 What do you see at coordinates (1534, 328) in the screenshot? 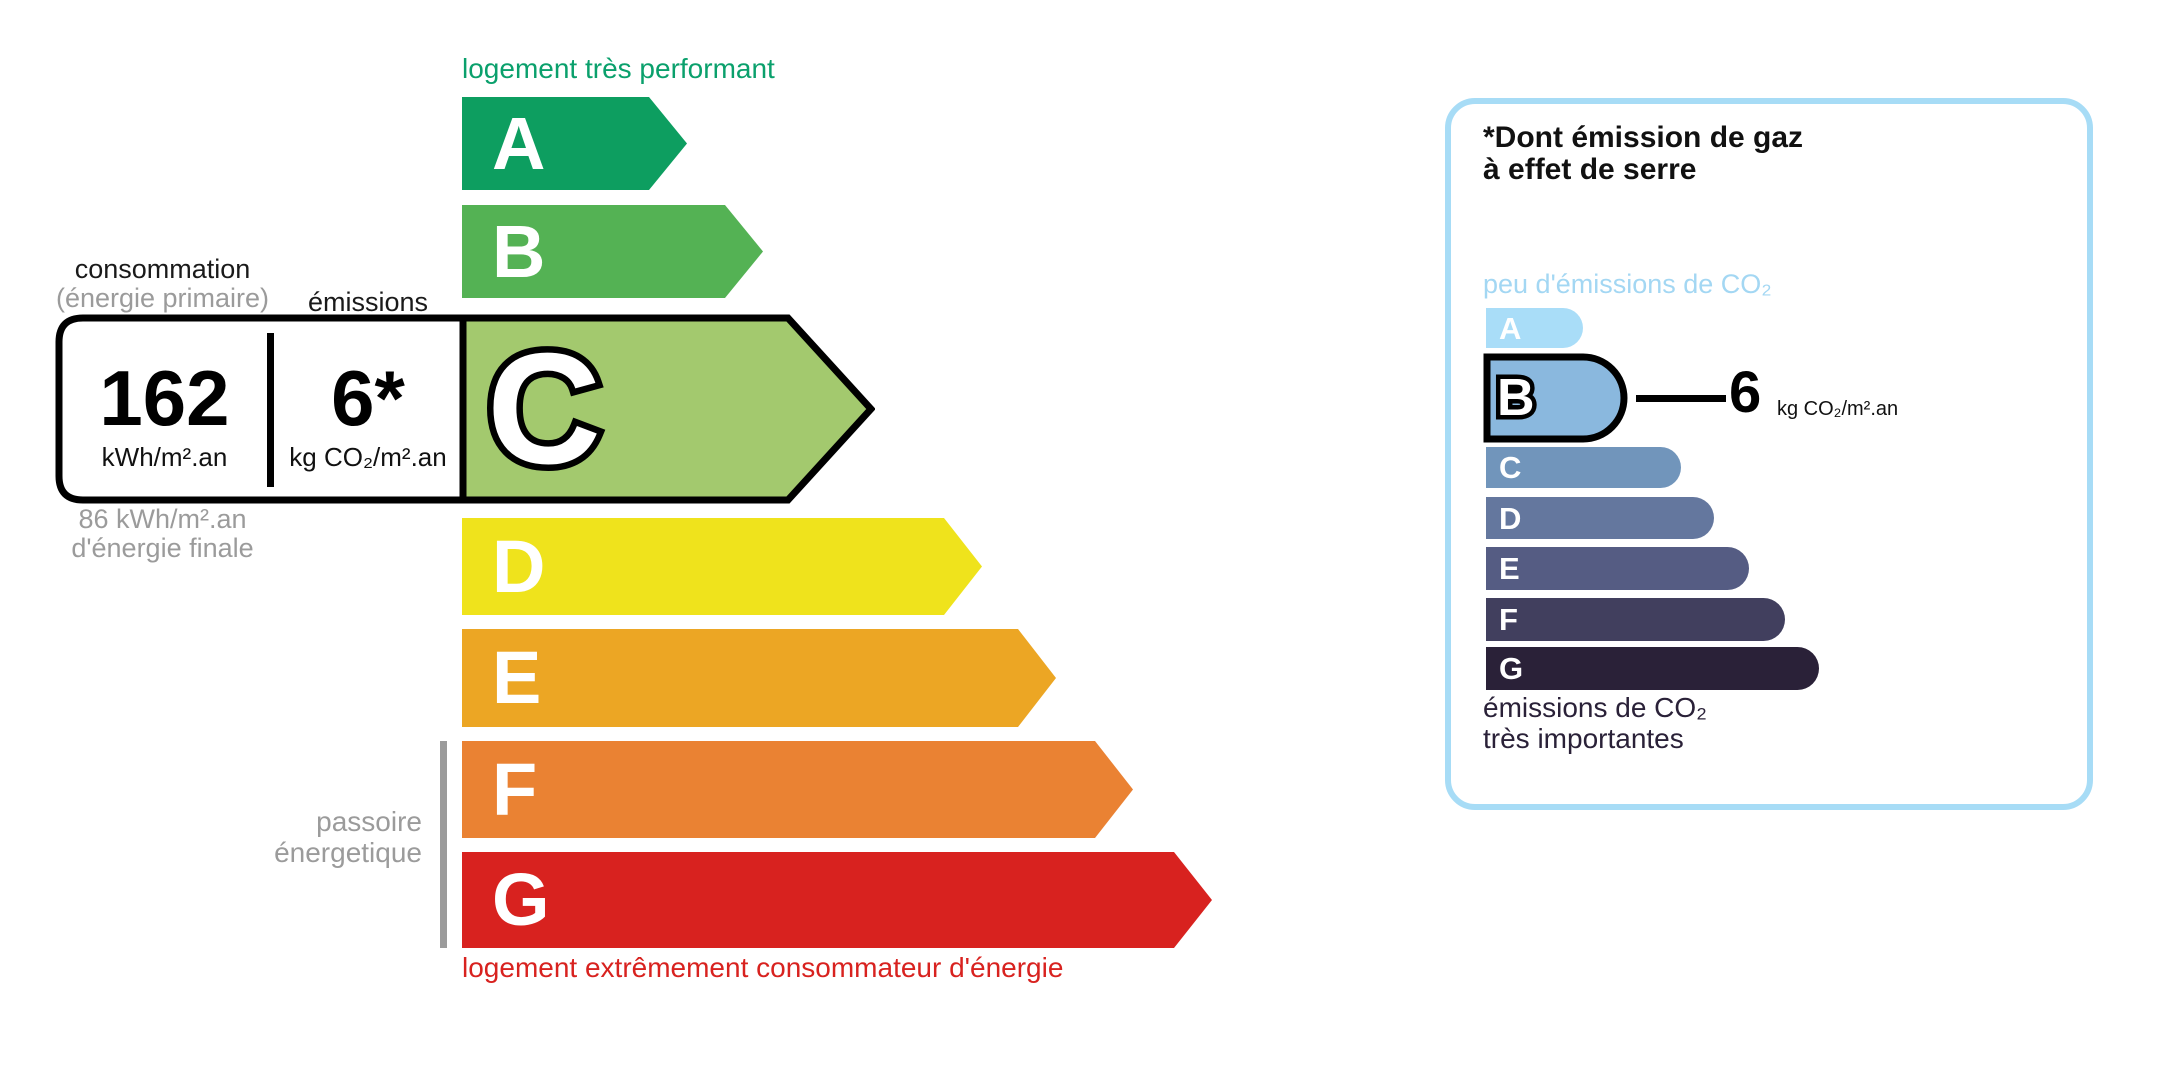
I see `co2-grade-a-bar: A` at bounding box center [1534, 328].